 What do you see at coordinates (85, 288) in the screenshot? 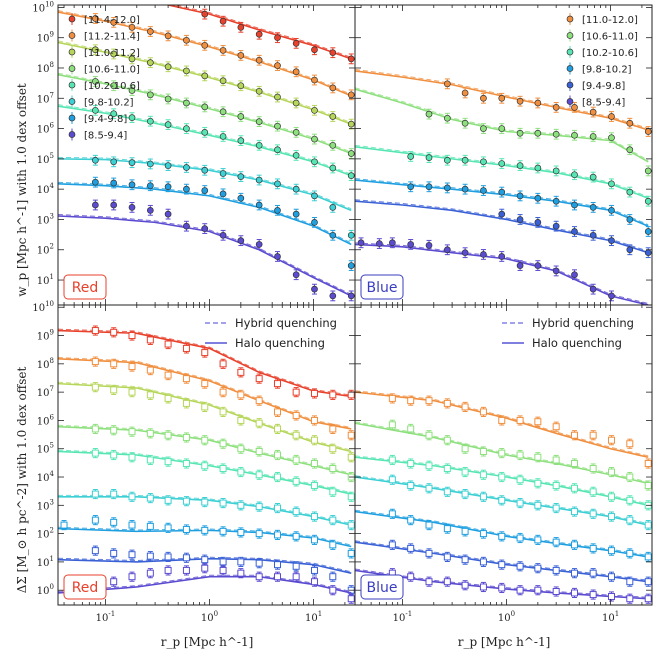
I see `tag-label: Red` at bounding box center [85, 288].